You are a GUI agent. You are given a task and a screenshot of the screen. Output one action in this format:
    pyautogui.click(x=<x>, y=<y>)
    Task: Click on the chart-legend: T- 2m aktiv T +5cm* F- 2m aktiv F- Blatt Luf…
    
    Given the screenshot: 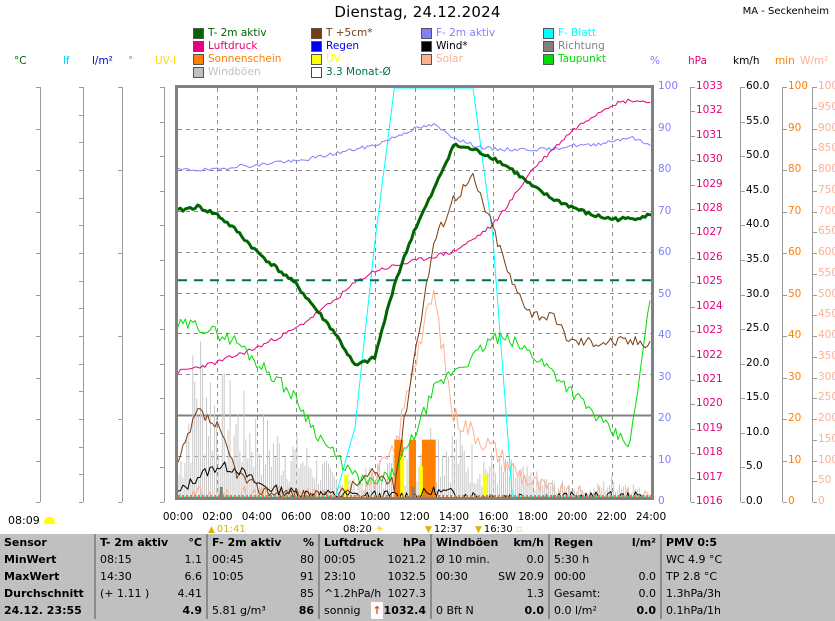 What is the action you would take?
    pyautogui.click(x=463, y=53)
    